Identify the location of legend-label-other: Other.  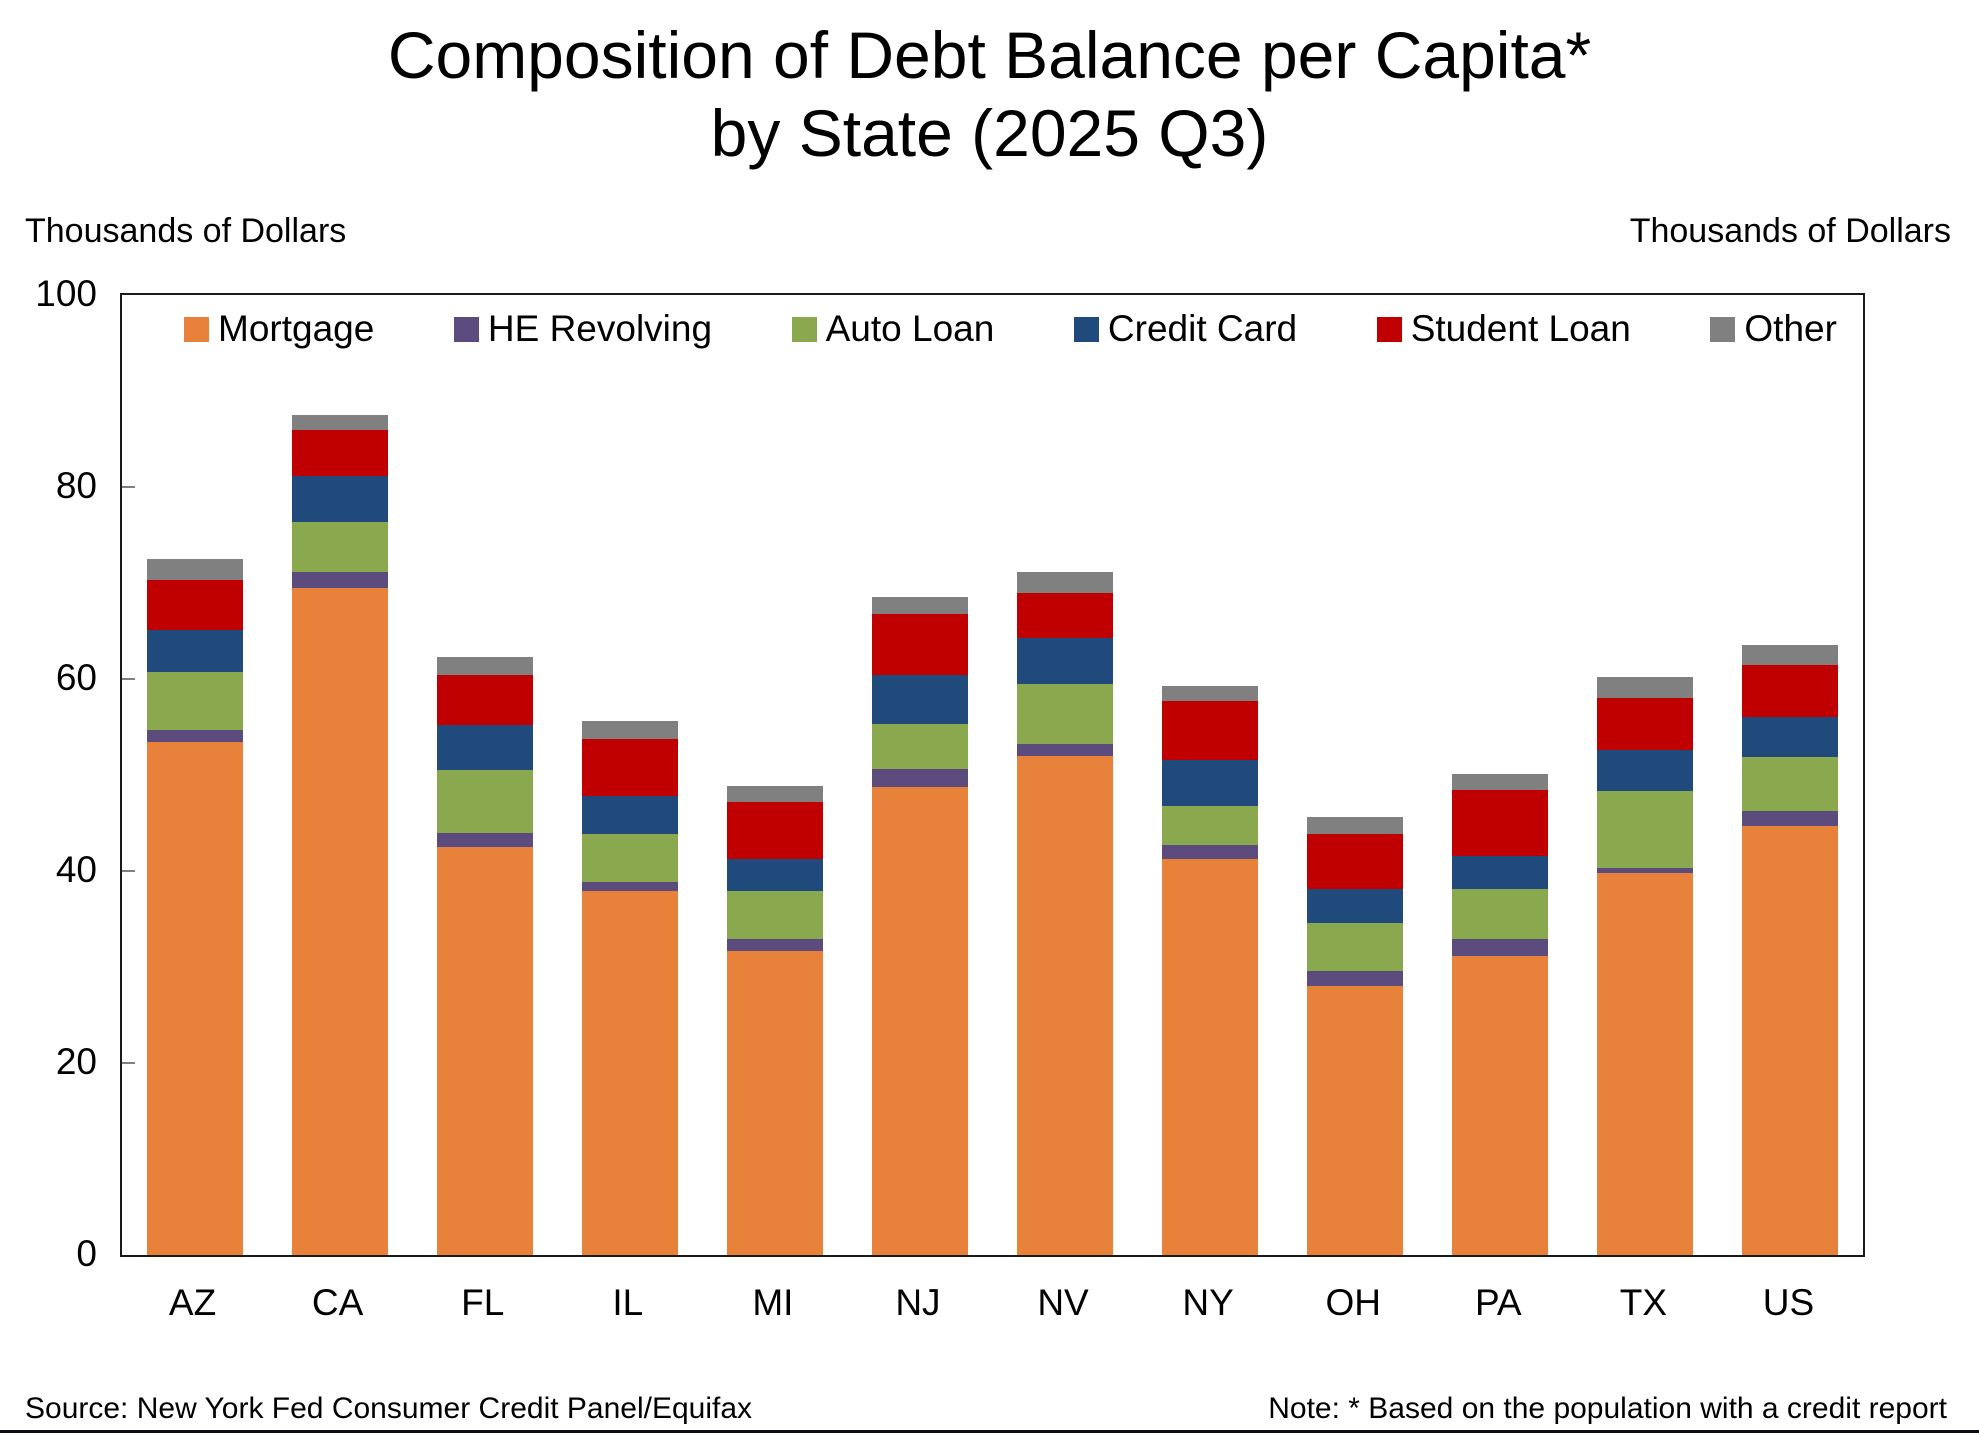
(1790, 328).